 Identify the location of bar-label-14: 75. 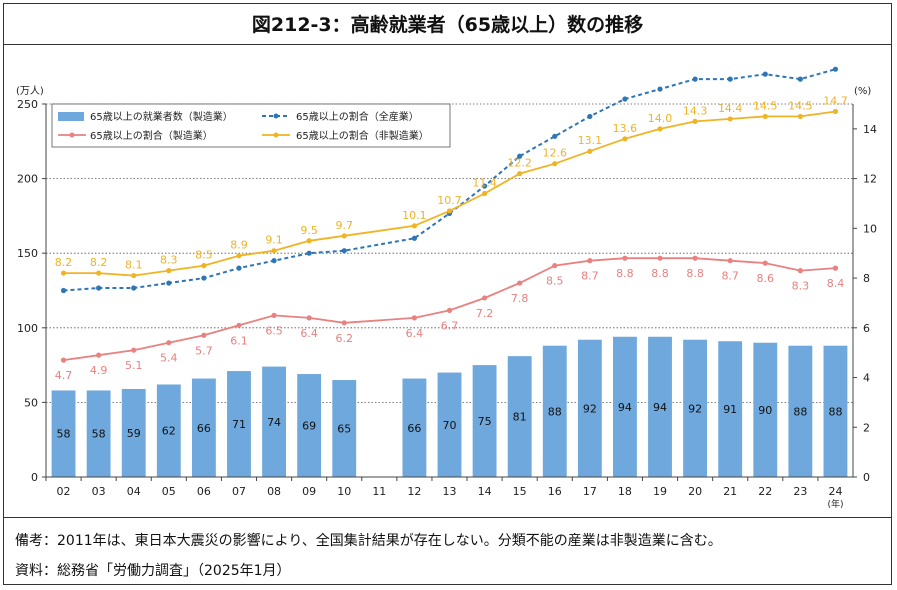
(485, 421).